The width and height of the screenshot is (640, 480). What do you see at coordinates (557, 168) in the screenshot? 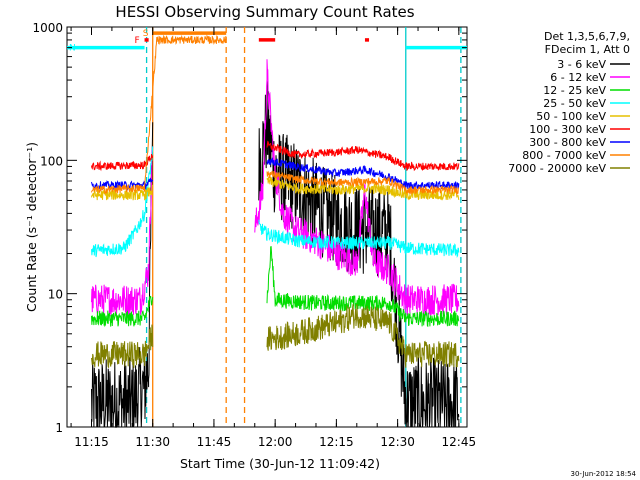
I see `legend-label: 7000 - 20000 keV` at bounding box center [557, 168].